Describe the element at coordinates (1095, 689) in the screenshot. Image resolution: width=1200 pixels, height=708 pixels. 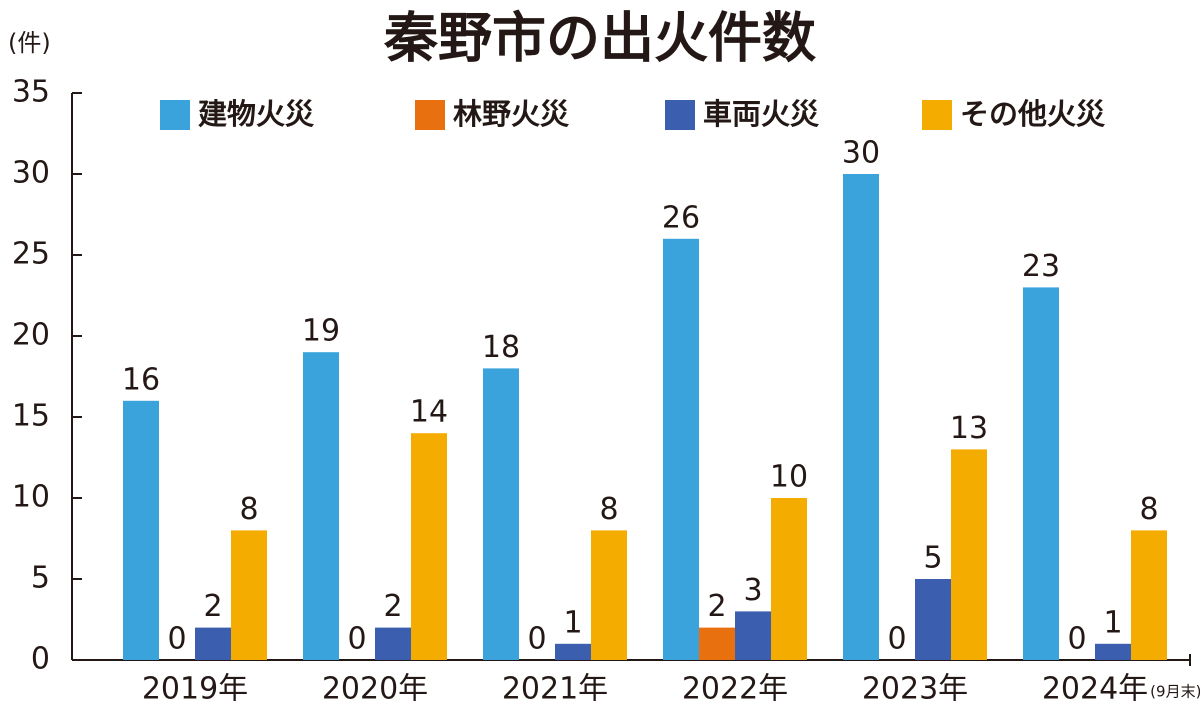
I see `x-tick-label: 2024年` at that location.